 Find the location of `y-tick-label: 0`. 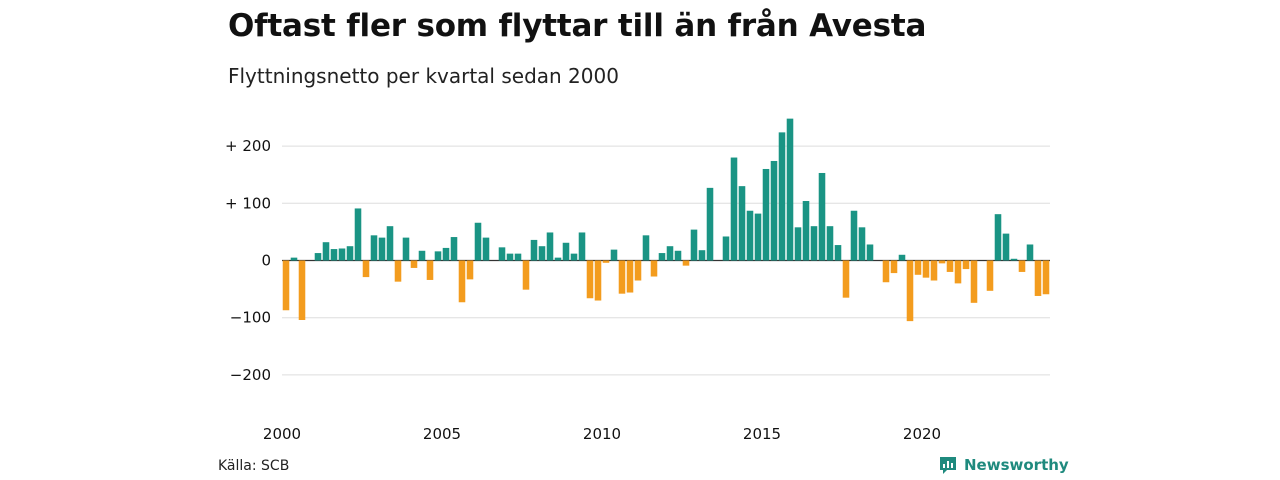

y-tick-label: 0 is located at coordinates (266, 261).